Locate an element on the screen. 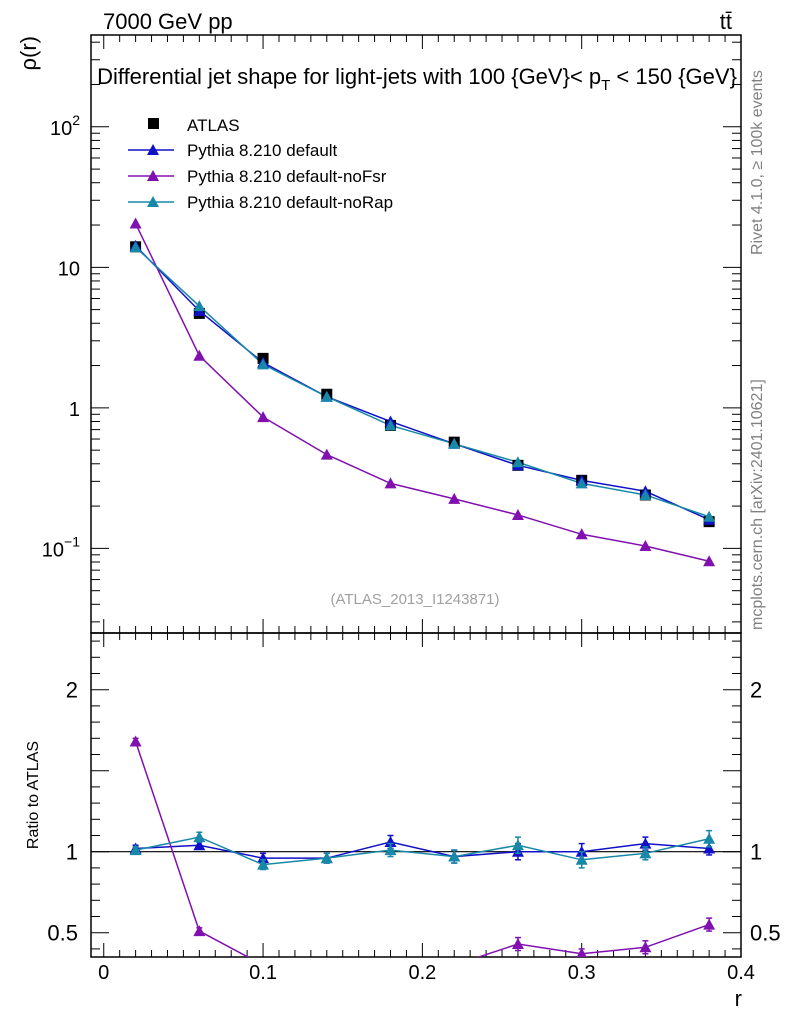  ratio-y-tick-label-left: 1 is located at coordinates (72, 852).